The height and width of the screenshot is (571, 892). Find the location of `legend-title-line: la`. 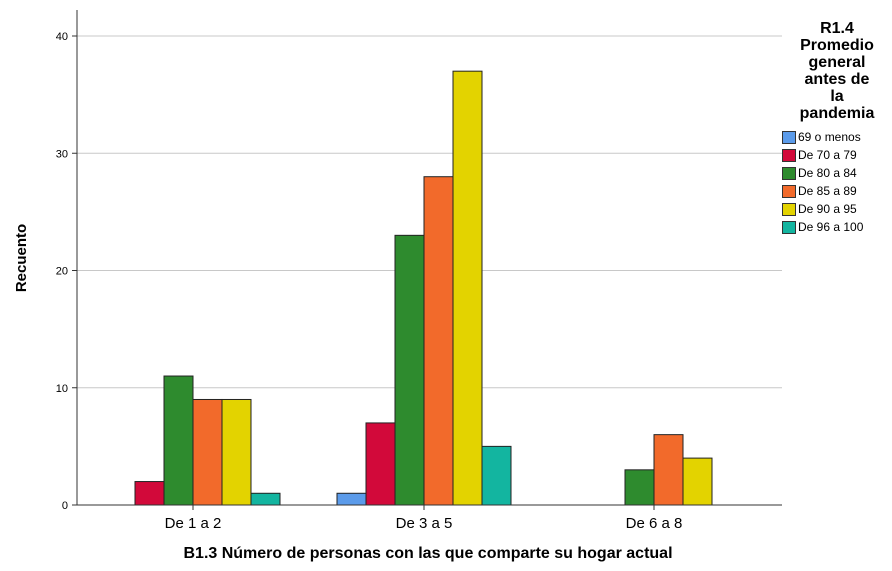

legend-title-line: la is located at coordinates (837, 96).